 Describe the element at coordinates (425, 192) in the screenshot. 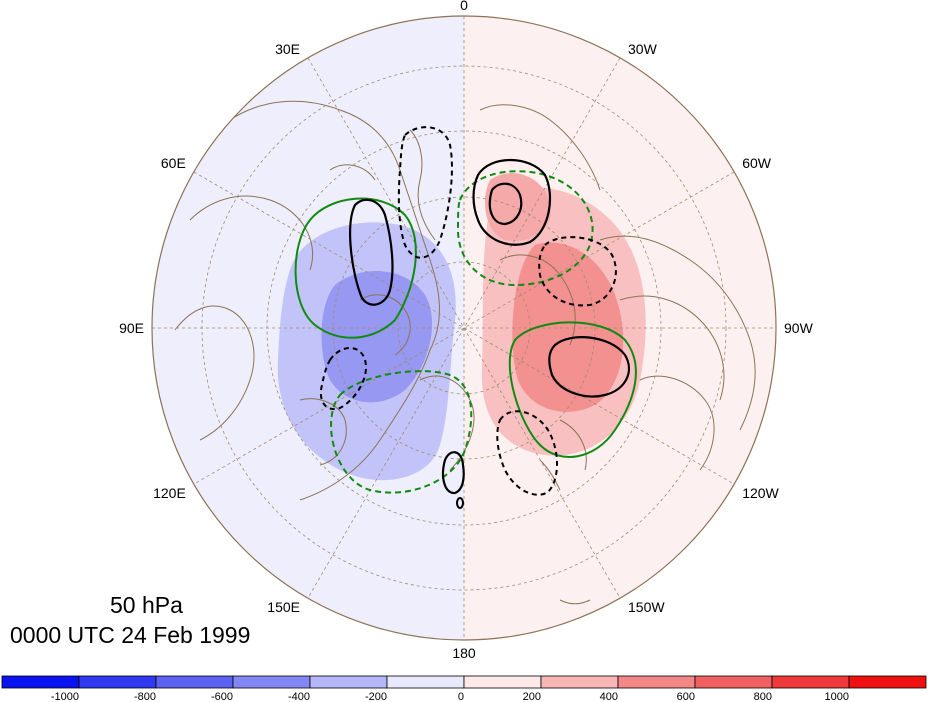

I see `black-dashed-contour-north` at that location.